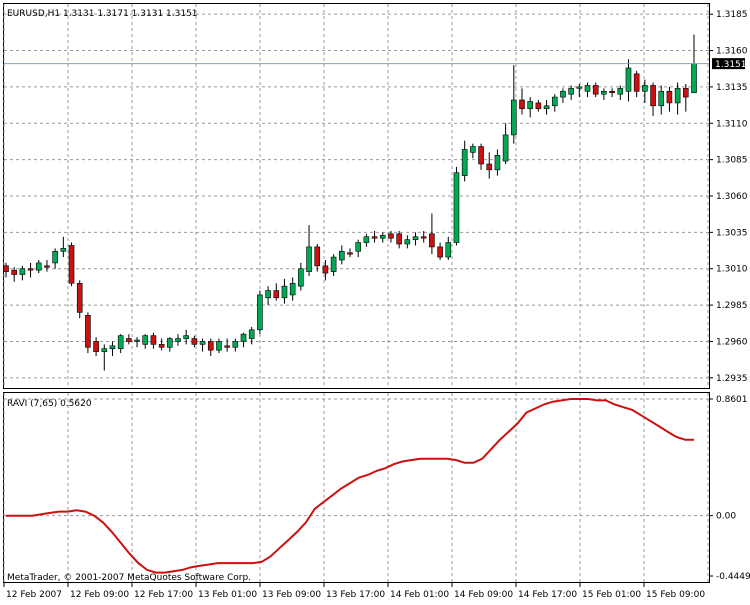 This screenshot has width=750, height=605. What do you see at coordinates (675, 595) in the screenshot?
I see `time-tick-label: 15 Feb 09:00` at bounding box center [675, 595].